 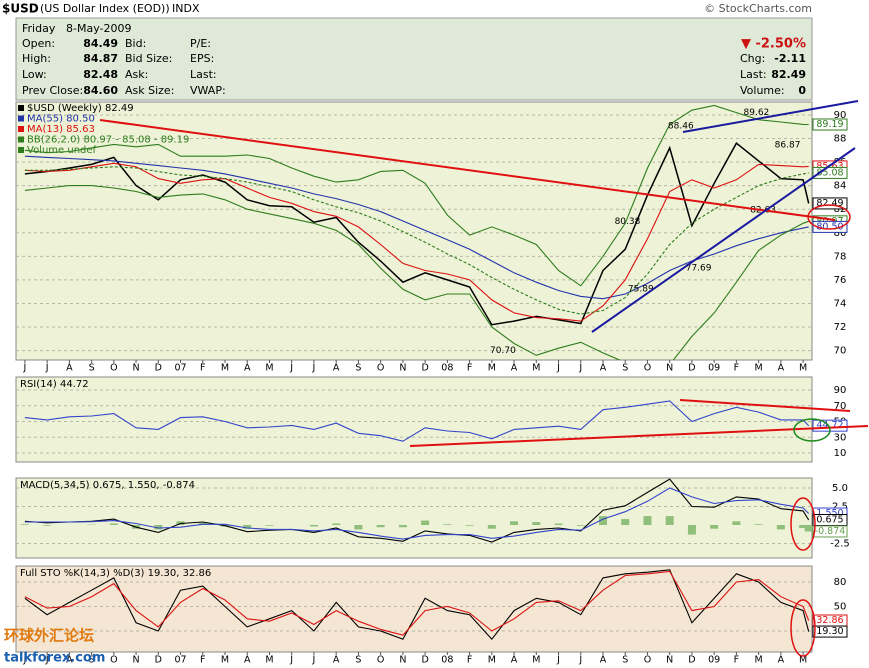 I want to click on price-label: 0.675, so click(x=829, y=519).